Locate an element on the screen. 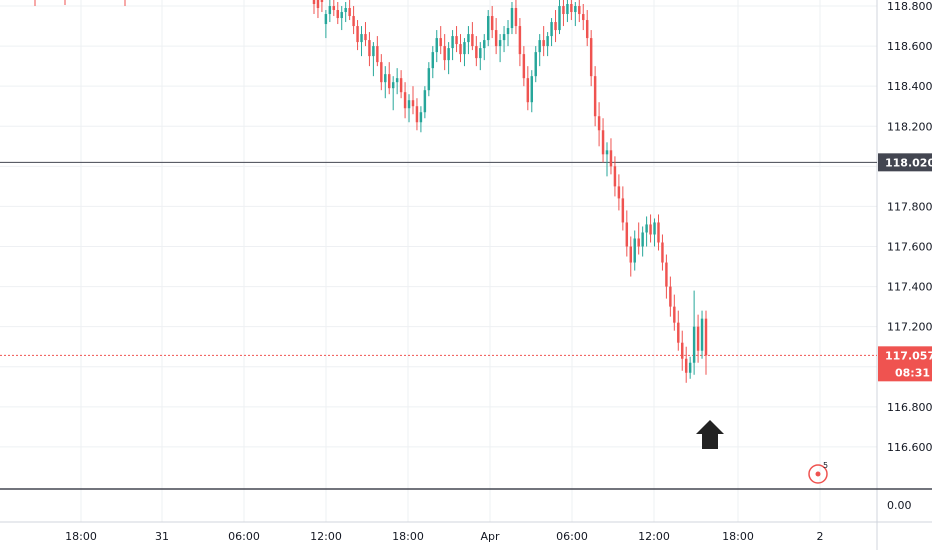 This screenshot has width=932, height=550. y-tick-label: 116.800 is located at coordinates (909, 407).